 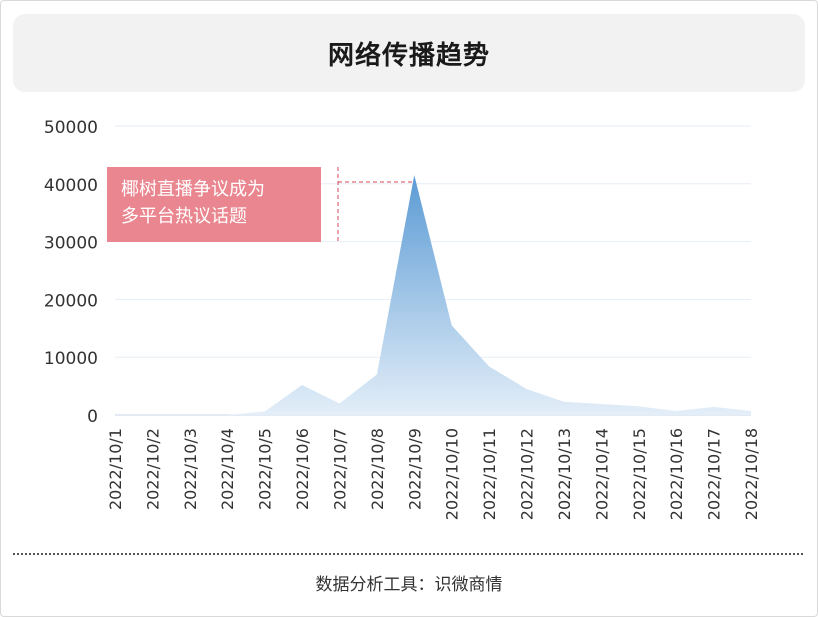 What do you see at coordinates (184, 216) in the screenshot?
I see `annotation-text: 多平台热议话题` at bounding box center [184, 216].